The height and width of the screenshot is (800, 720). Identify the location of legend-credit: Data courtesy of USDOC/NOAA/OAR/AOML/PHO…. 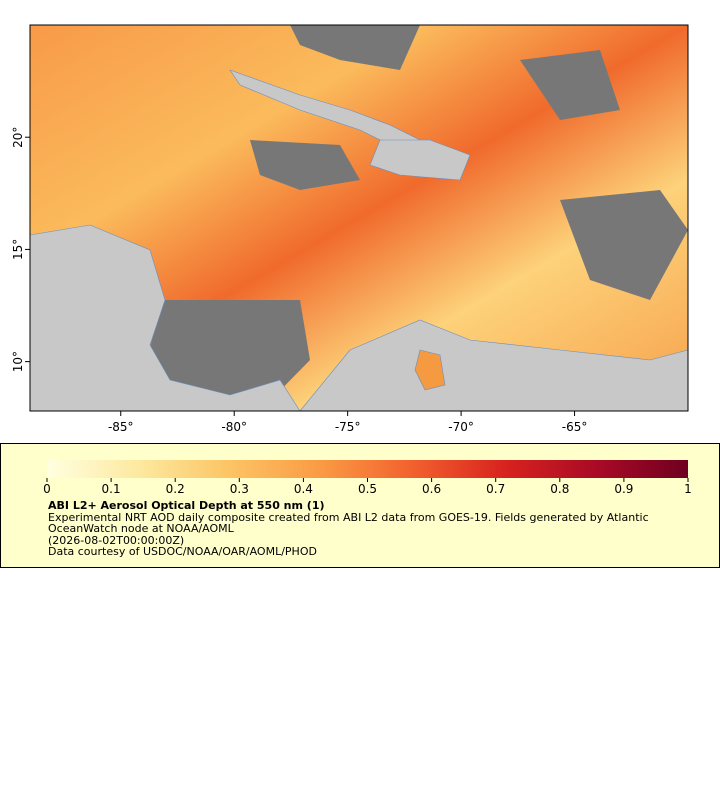
(182, 551).